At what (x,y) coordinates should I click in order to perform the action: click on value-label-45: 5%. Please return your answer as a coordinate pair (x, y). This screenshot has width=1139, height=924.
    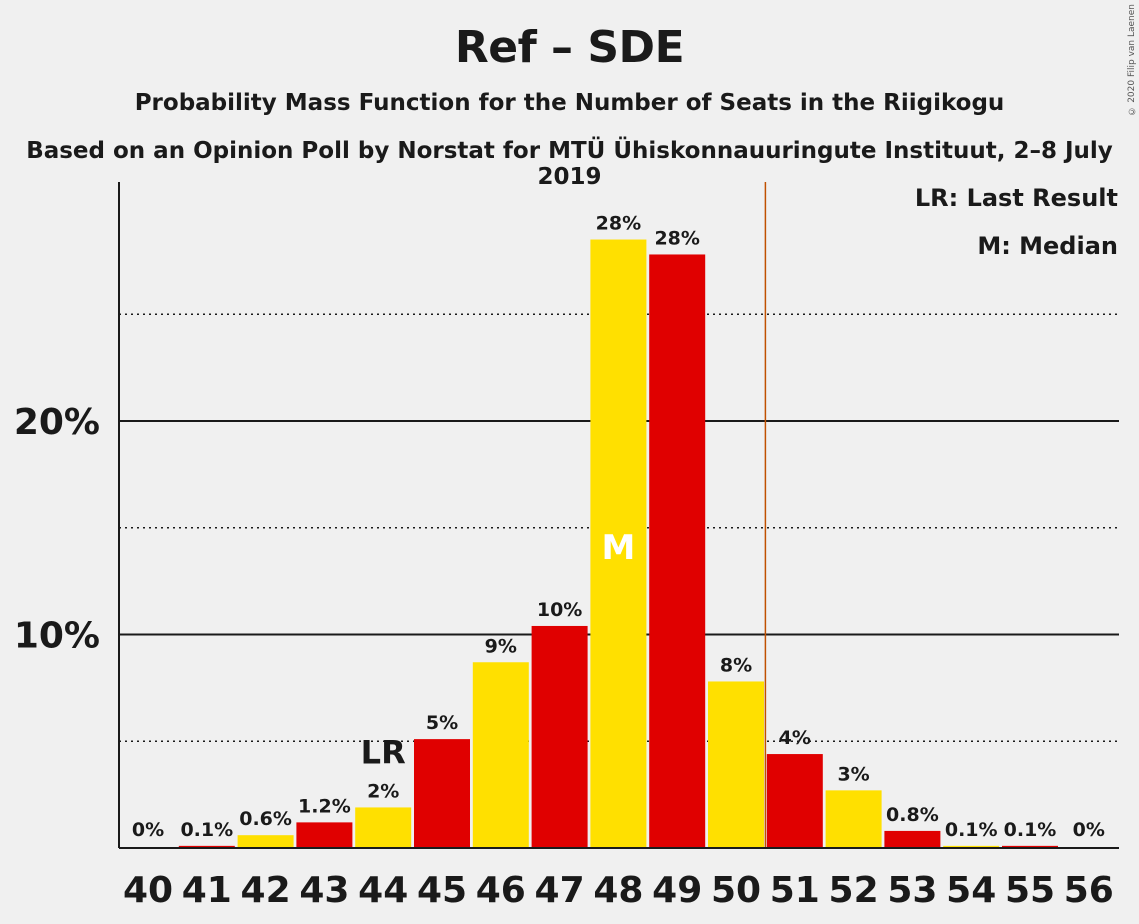
    Looking at the image, I should click on (442, 723).